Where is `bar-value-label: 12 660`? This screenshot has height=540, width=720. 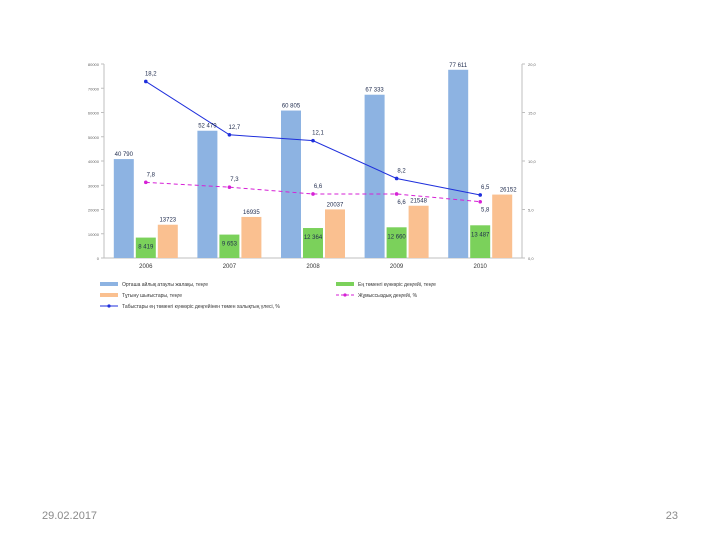 bar-value-label: 12 660 is located at coordinates (396, 237).